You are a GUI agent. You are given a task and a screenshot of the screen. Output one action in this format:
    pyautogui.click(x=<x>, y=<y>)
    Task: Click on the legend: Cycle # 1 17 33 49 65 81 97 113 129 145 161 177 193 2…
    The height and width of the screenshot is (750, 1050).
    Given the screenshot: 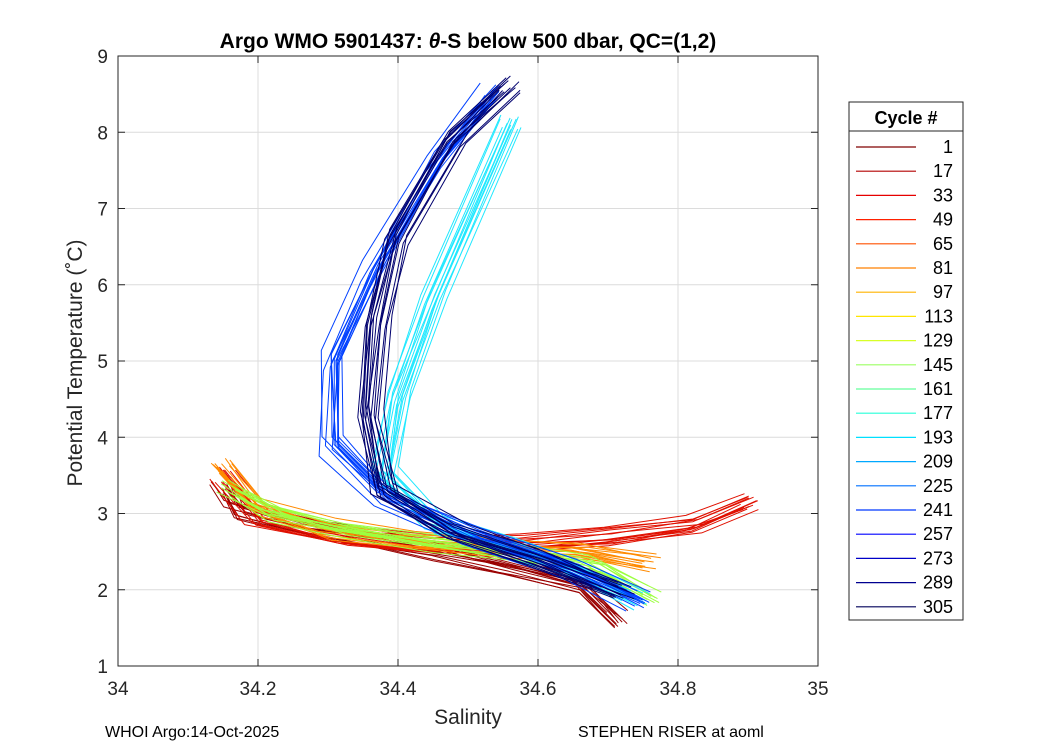 What is the action you would take?
    pyautogui.click(x=906, y=361)
    